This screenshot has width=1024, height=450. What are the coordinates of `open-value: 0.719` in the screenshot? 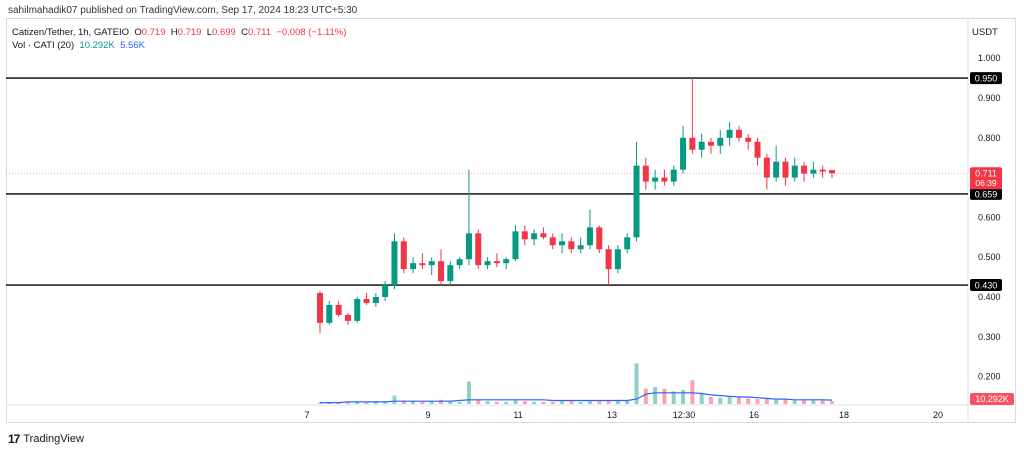 It's located at (153, 32).